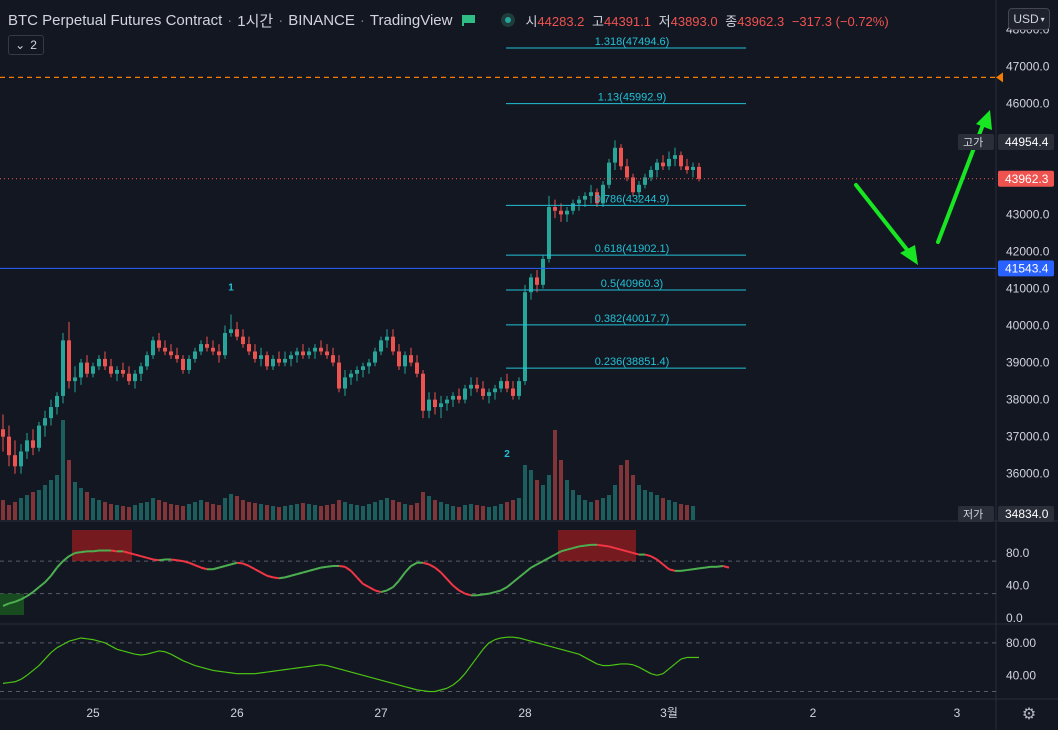  What do you see at coordinates (255, 21) in the screenshot?
I see `interval-label: 1시간` at bounding box center [255, 21].